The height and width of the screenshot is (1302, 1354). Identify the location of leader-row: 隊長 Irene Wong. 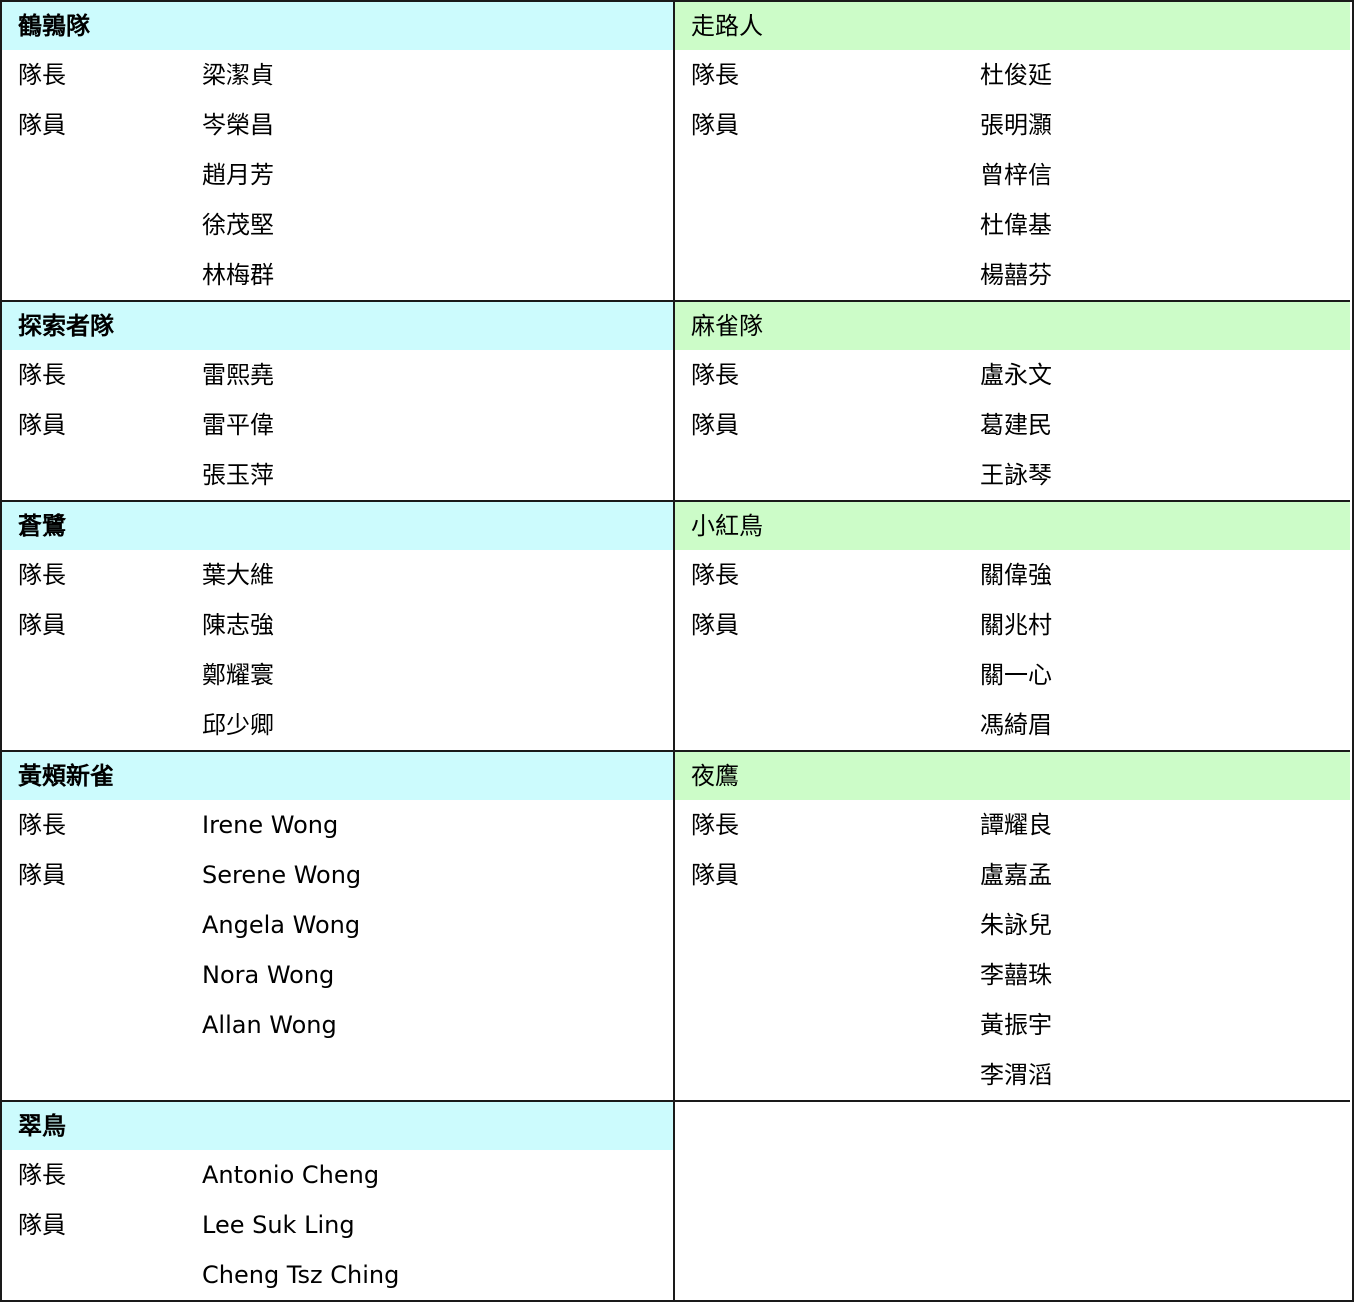
(337, 825).